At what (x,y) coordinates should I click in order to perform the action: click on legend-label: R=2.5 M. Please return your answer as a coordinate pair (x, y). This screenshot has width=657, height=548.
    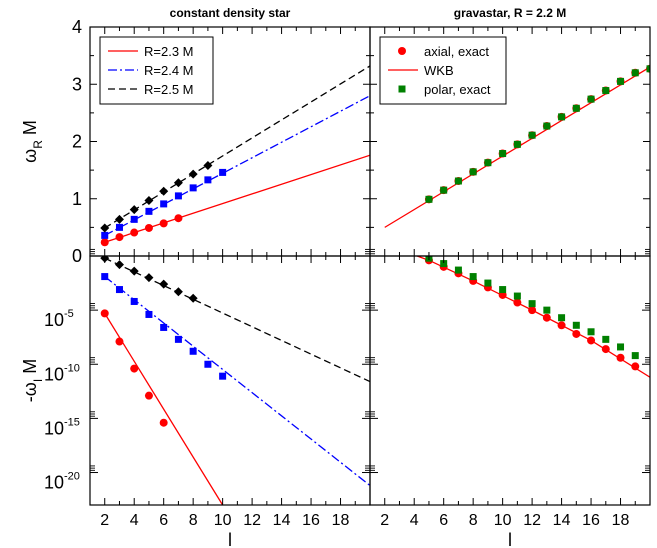
    Looking at the image, I should click on (169, 89).